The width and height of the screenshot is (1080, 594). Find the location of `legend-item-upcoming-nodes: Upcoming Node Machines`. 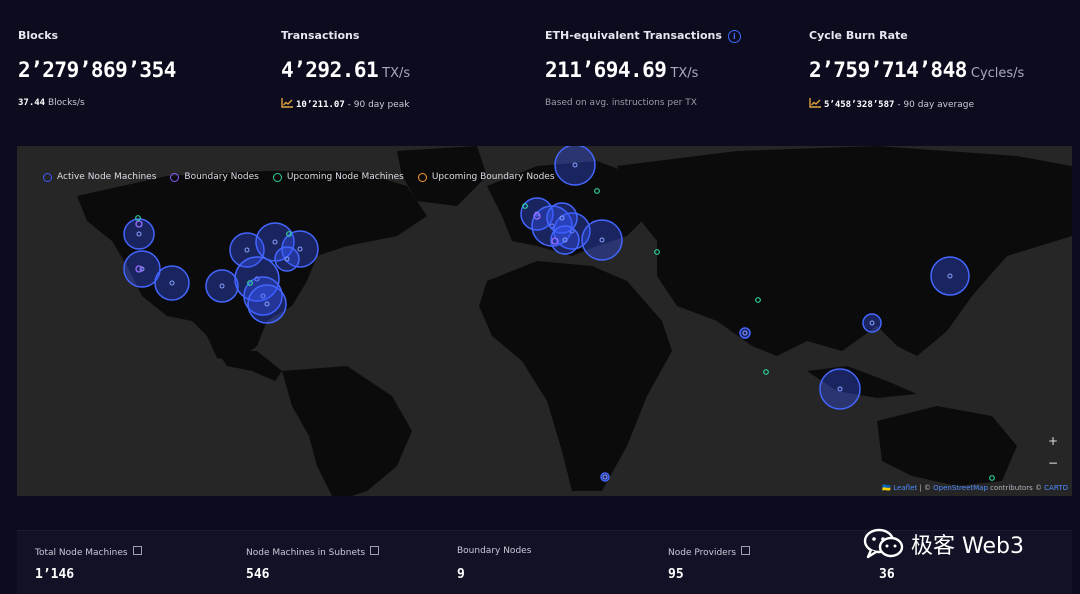

legend-item-upcoming-nodes: Upcoming Node Machines is located at coordinates (338, 177).